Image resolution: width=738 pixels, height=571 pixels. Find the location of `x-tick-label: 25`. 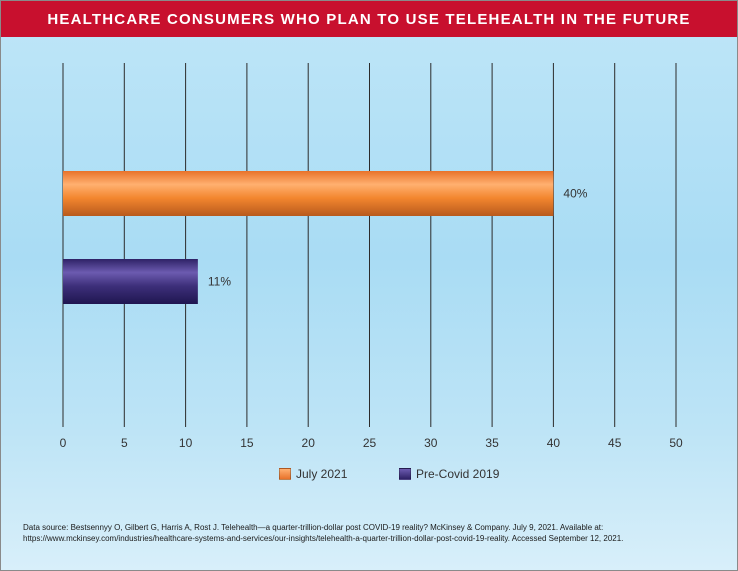

x-tick-label: 25 is located at coordinates (370, 443).